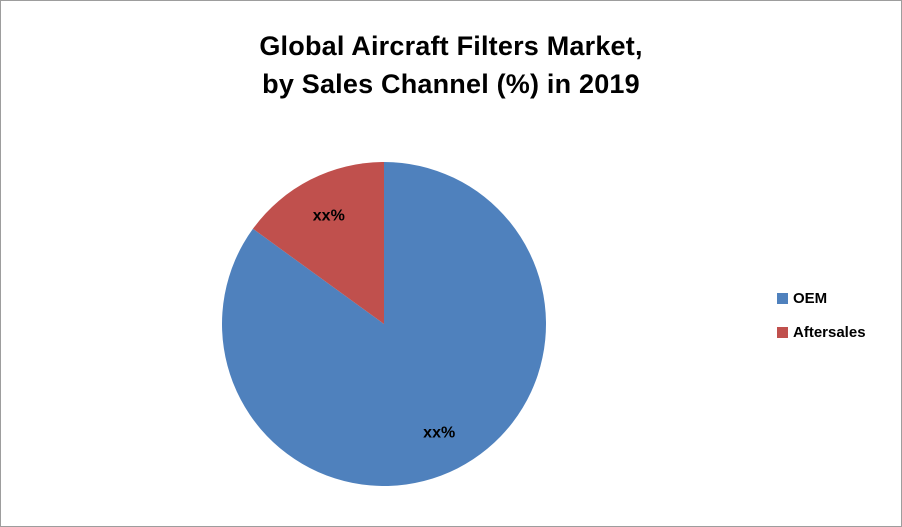 This screenshot has width=902, height=527. What do you see at coordinates (782, 332) in the screenshot?
I see `legend-swatch-aftersales` at bounding box center [782, 332].